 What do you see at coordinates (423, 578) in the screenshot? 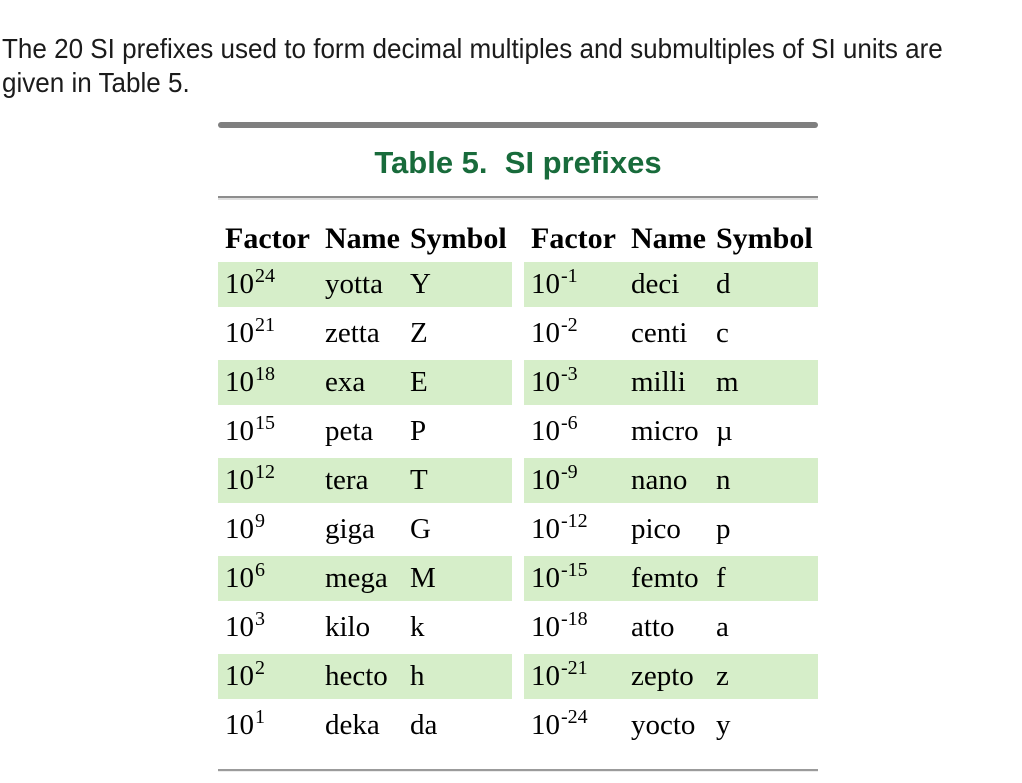
I see `symbol-cell: M` at bounding box center [423, 578].